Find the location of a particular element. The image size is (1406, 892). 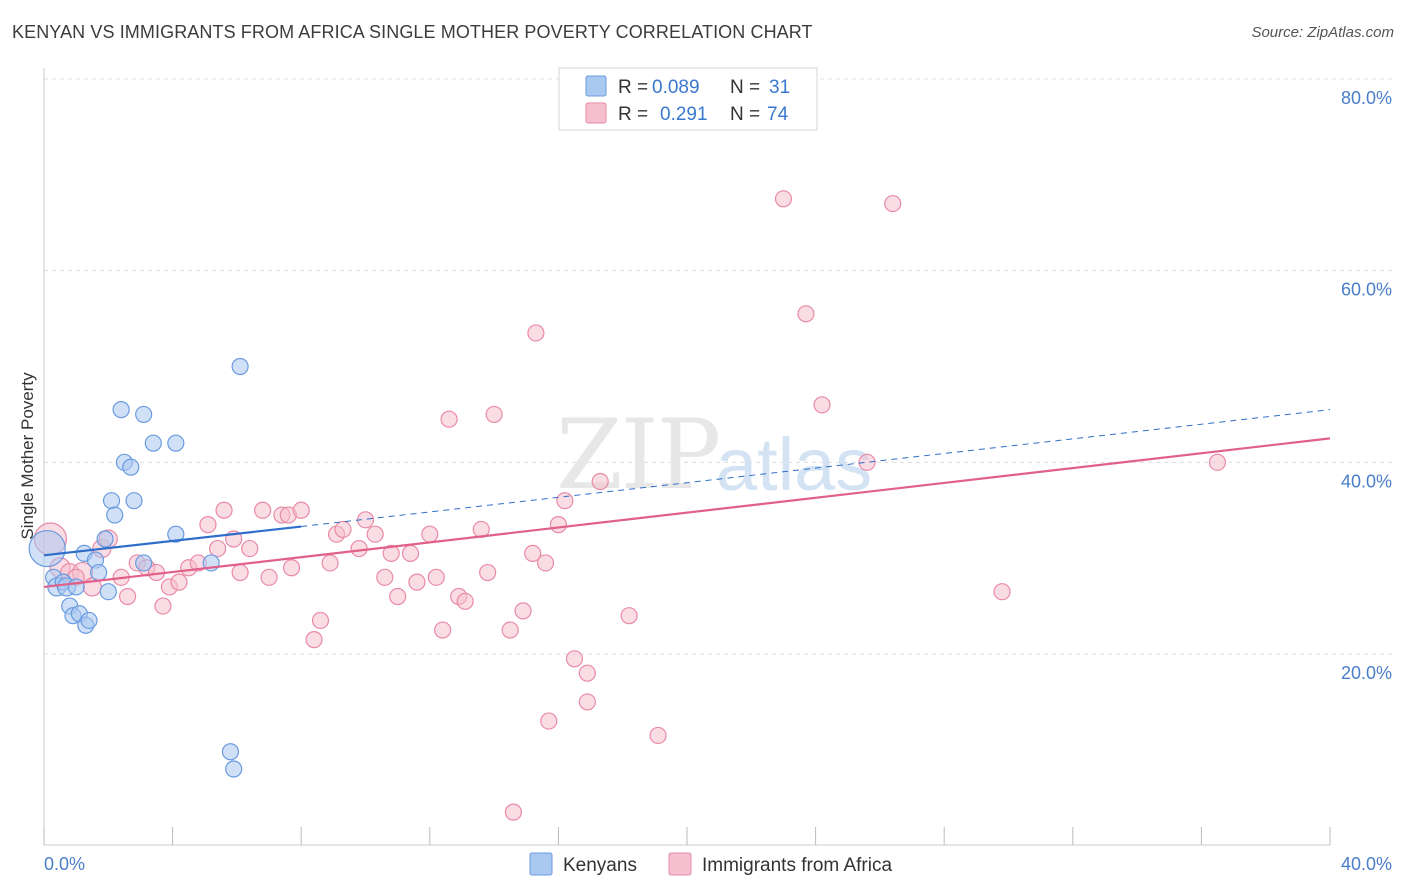

legend-r-value-kenyans: 0.089 is located at coordinates (676, 87).